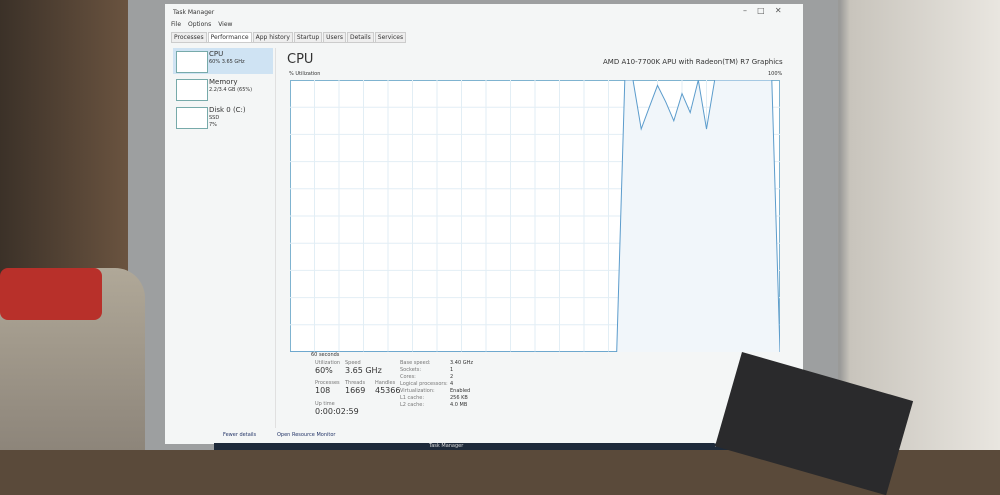 The image size is (1000, 495). Describe the element at coordinates (227, 62) in the screenshot. I see `sidebar-detail: 60% 3.65 GHz` at that location.